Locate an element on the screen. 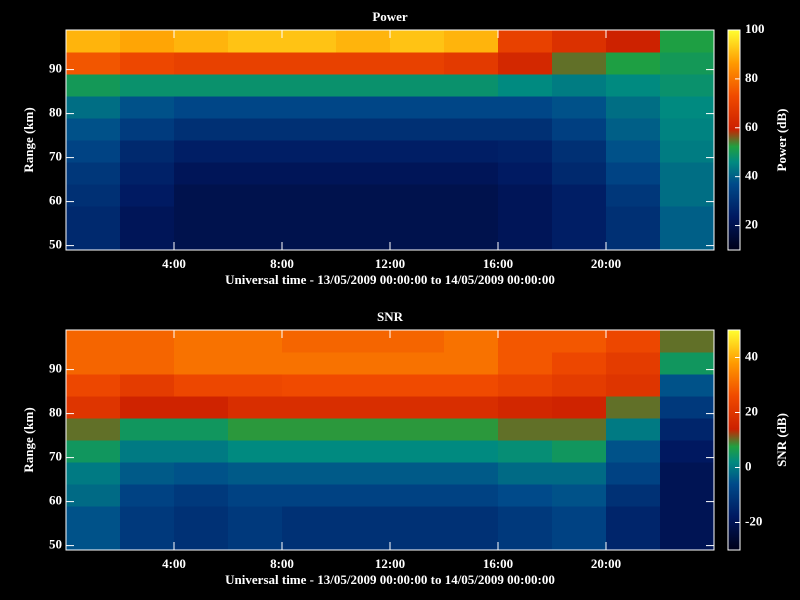 Image resolution: width=800 pixels, height=600 pixels. y-tick-label: 60 is located at coordinates (55, 200).